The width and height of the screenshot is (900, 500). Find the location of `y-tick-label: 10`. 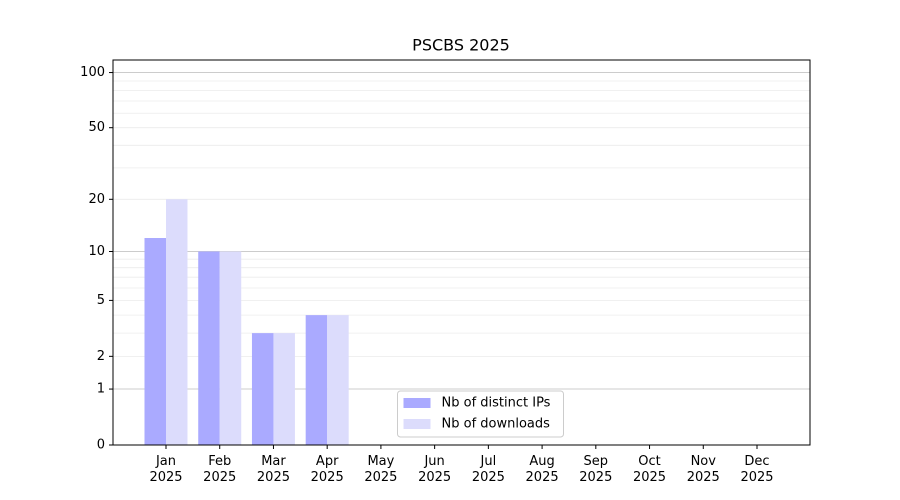

y-tick-label: 10 is located at coordinates (96, 251).